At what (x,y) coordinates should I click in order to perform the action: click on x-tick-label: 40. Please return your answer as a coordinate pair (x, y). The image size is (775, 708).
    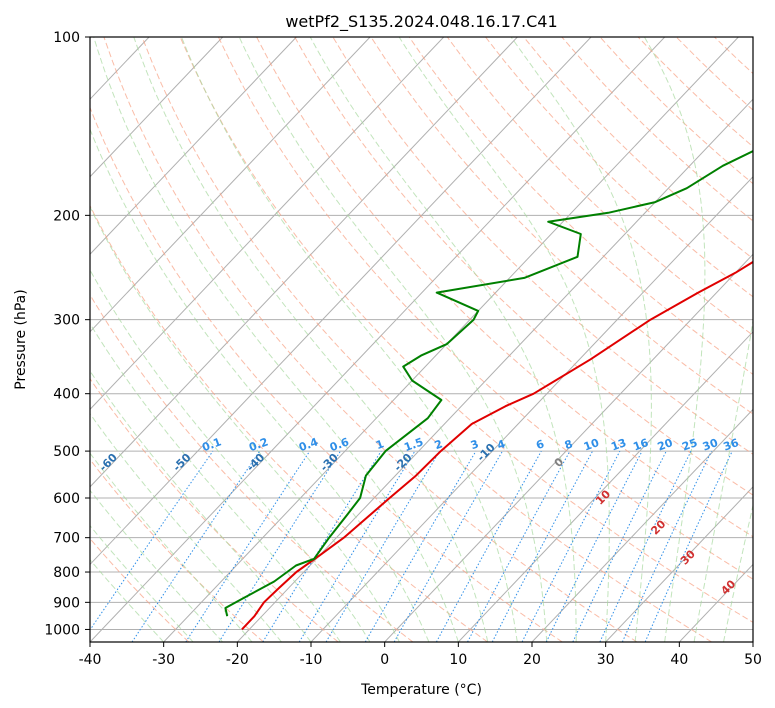
    Looking at the image, I should click on (679, 660).